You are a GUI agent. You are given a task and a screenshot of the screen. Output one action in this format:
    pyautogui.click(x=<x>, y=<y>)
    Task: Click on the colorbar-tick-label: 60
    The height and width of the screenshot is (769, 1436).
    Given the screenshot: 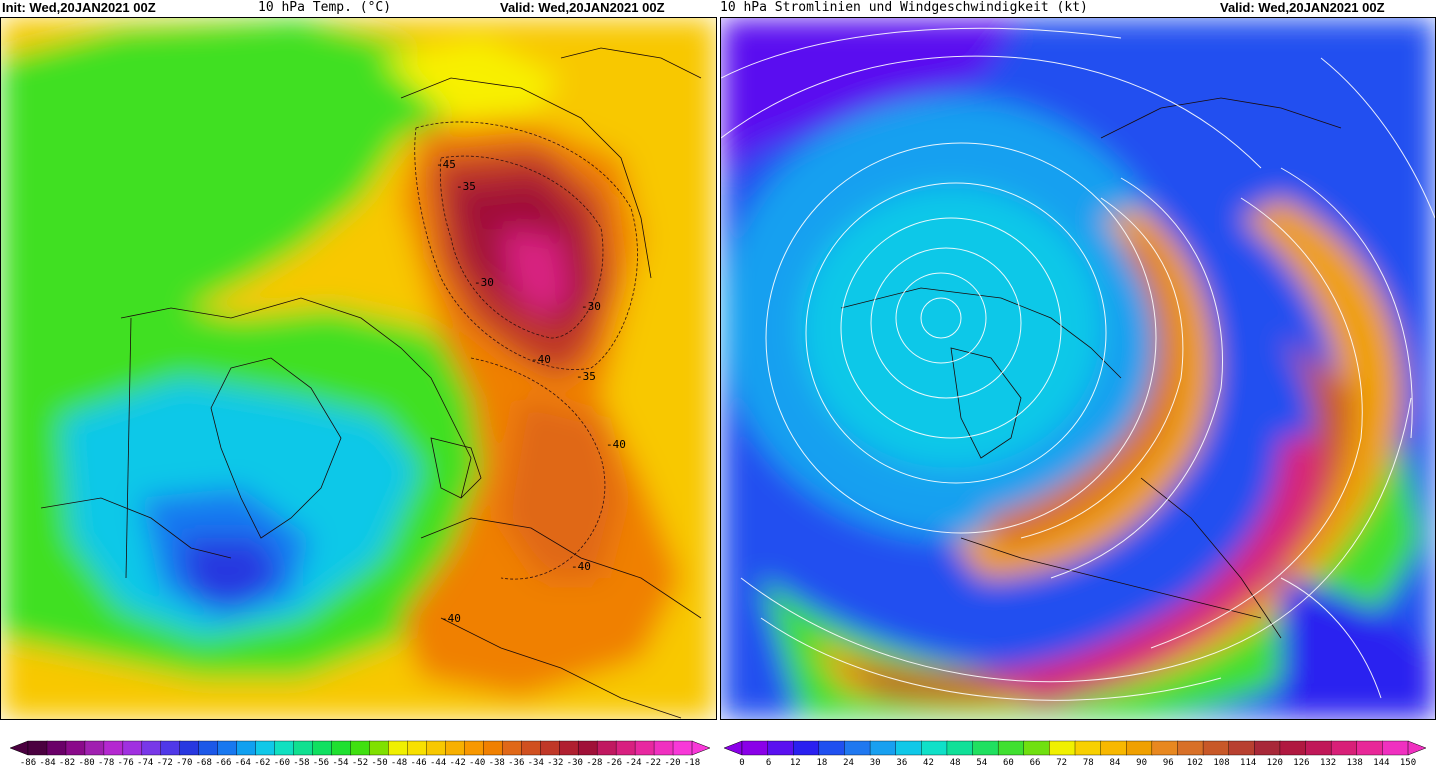 What is the action you would take?
    pyautogui.click(x=1008, y=763)
    